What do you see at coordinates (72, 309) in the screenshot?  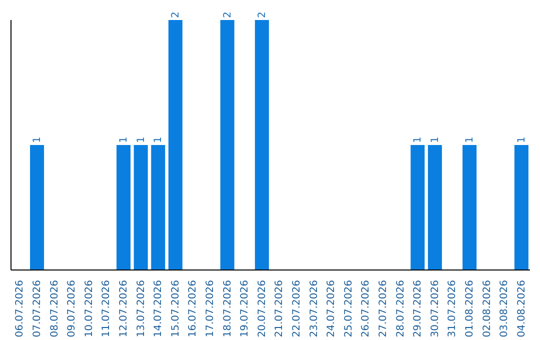 I see `x-tick-label: 09.07.2026` at bounding box center [72, 309].